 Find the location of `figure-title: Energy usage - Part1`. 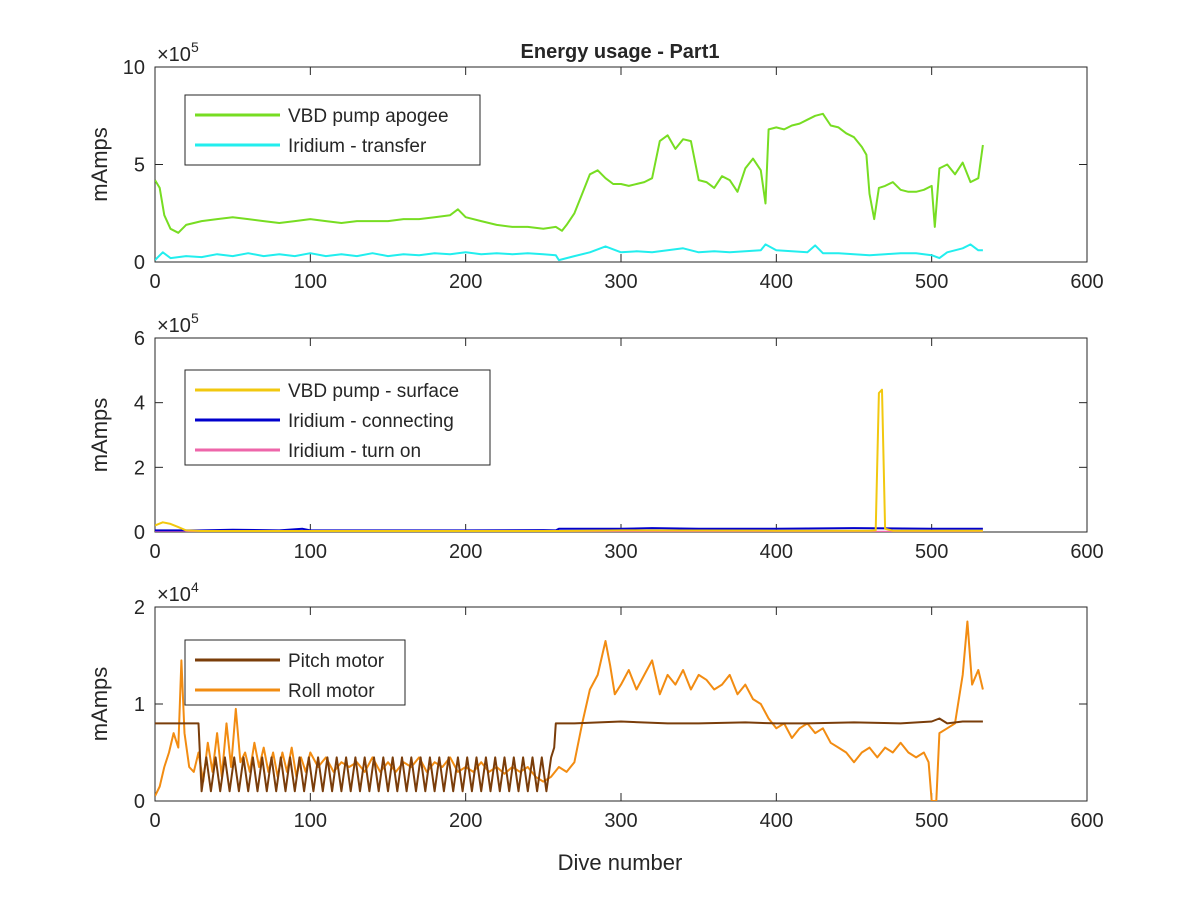

figure-title: Energy usage - Part1 is located at coordinates (620, 52).